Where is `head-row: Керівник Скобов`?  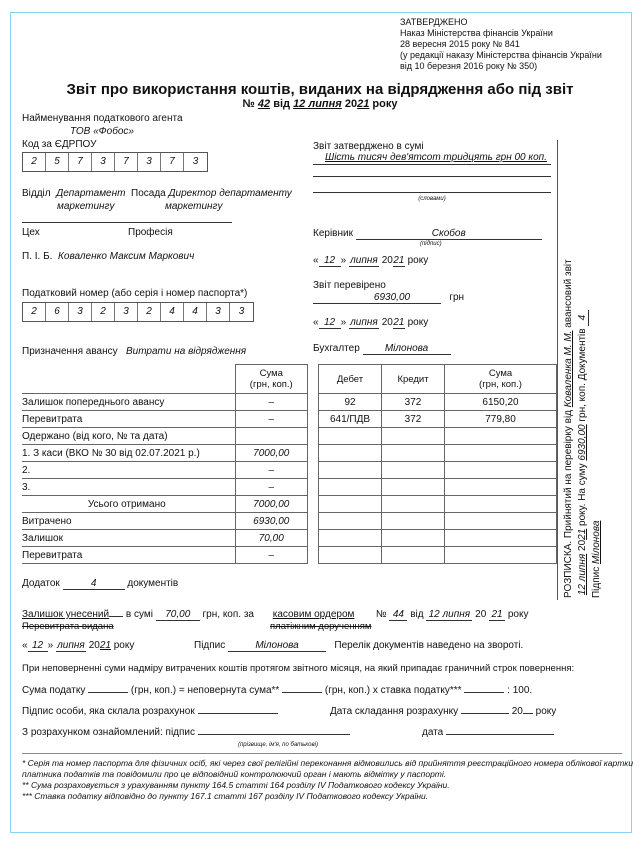
head-row: Керівник Скобов is located at coordinates (427, 234).